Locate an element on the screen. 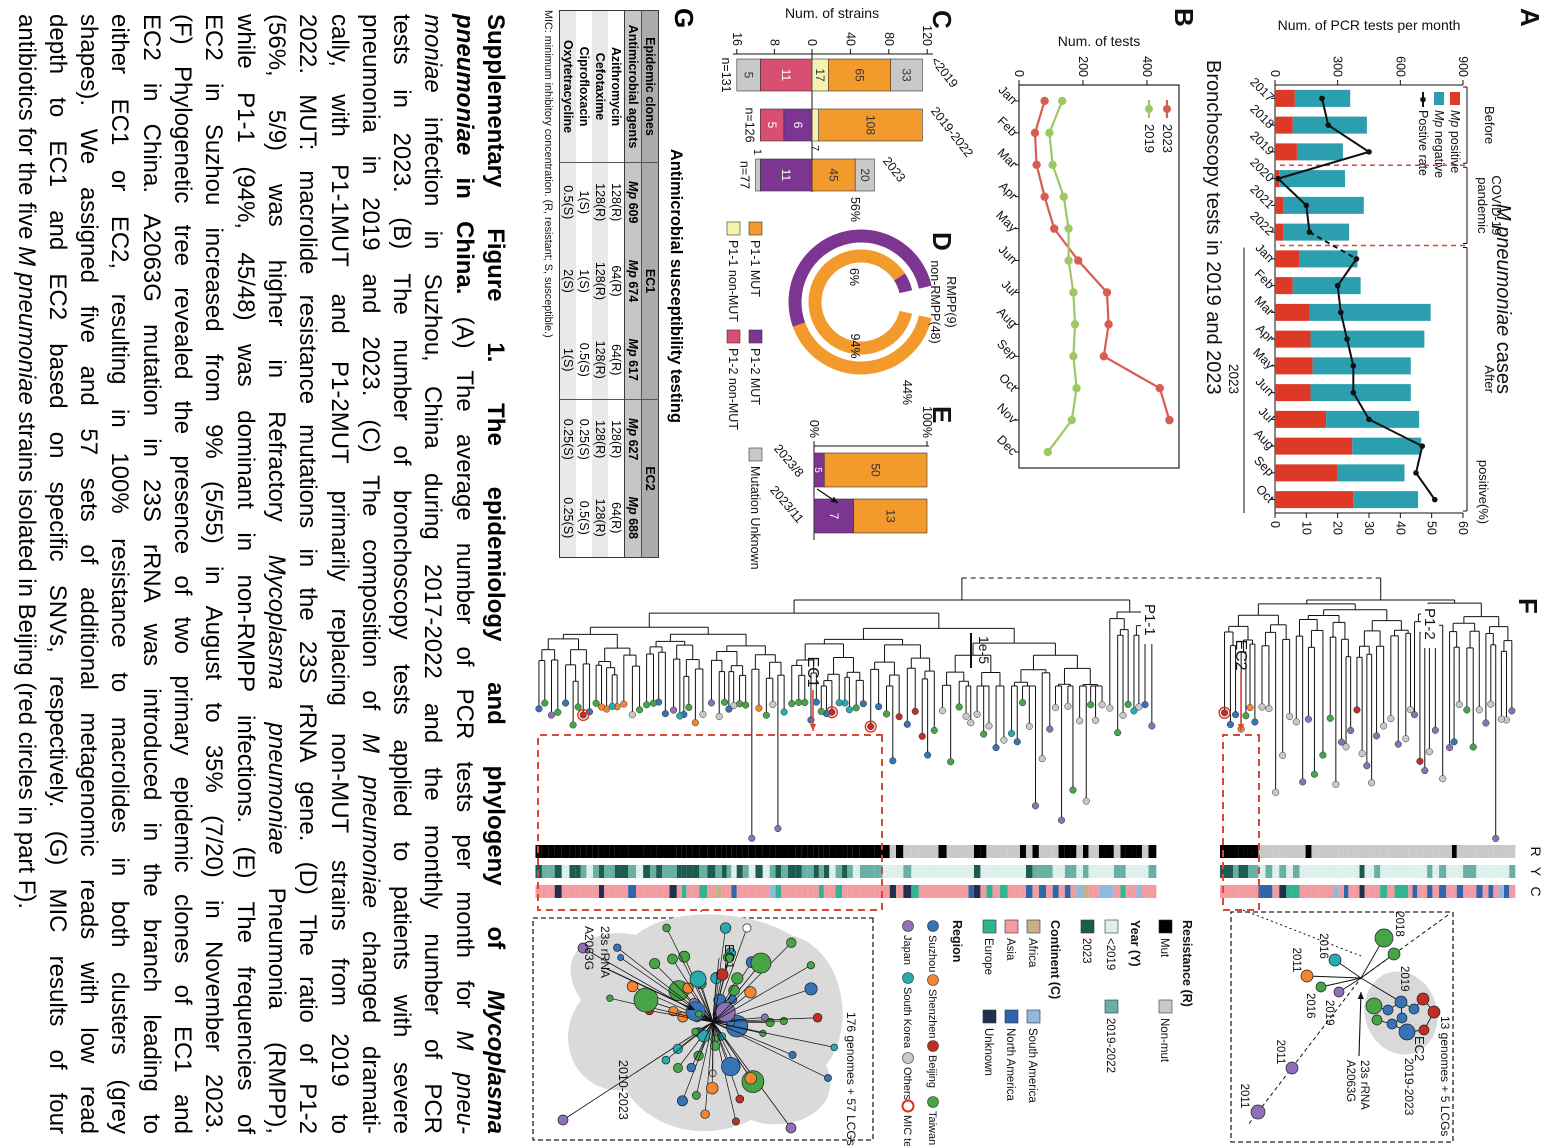  tick-label: 400 is located at coordinates (1147, 66).